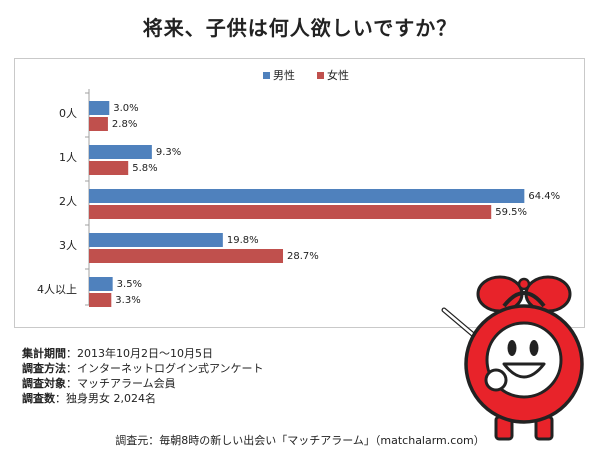  Describe the element at coordinates (68, 157) in the screenshot. I see `category-label: 1人` at that location.